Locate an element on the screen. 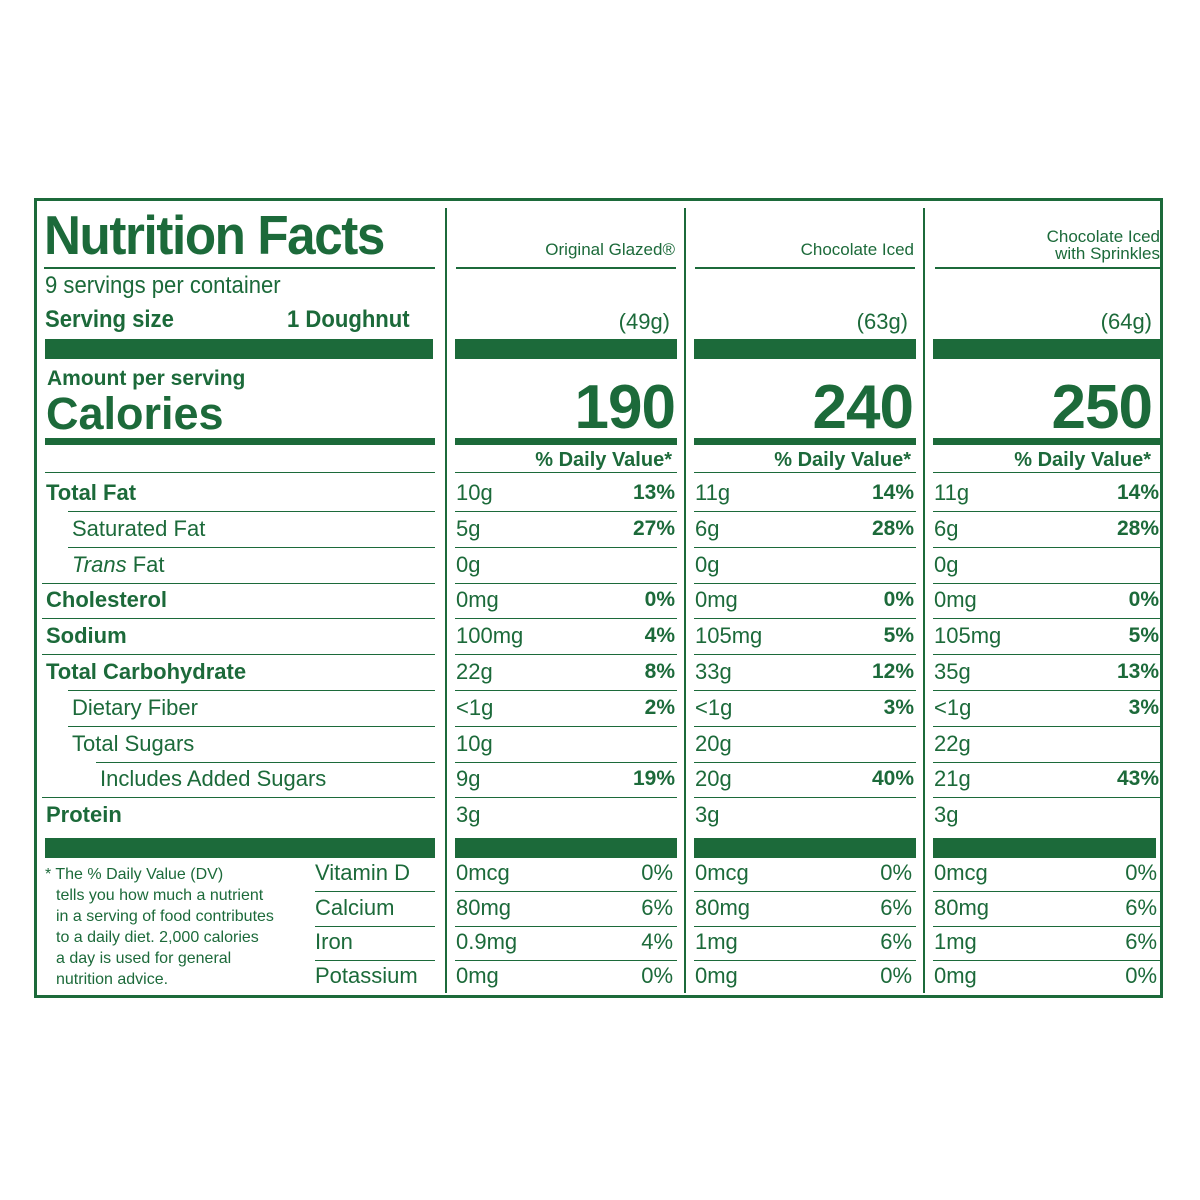  nutrient-amount: 3g is located at coordinates (946, 814).